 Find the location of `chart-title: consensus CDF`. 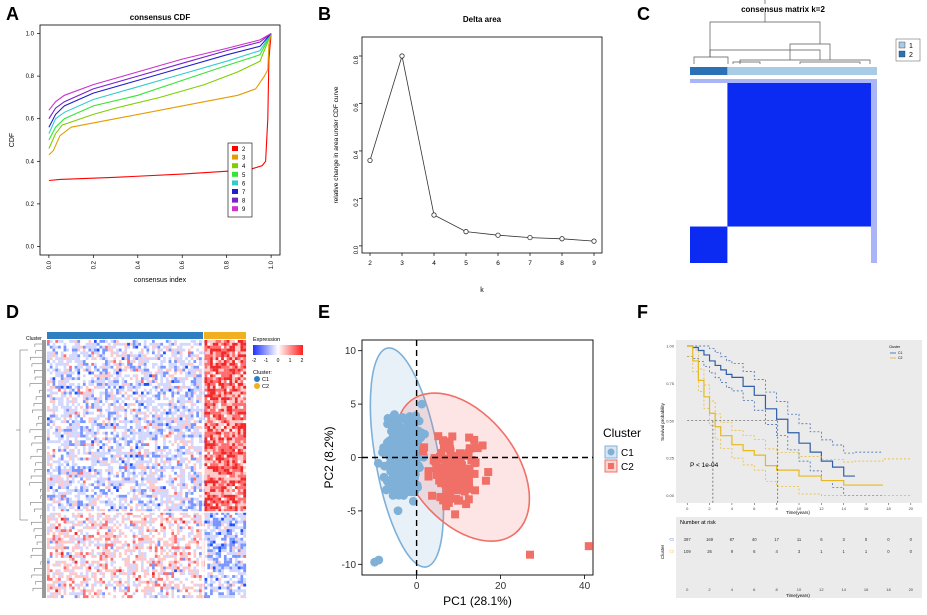

chart-title: consensus CDF is located at coordinates (160, 17).